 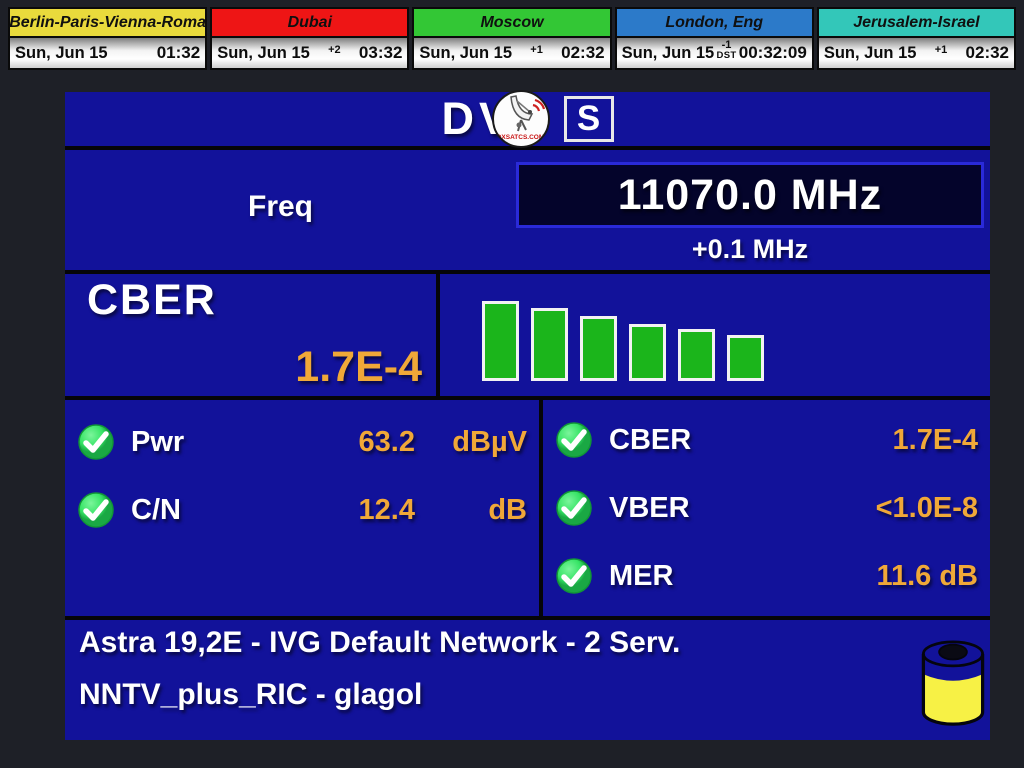 I want to click on signal-bar-graph, so click(x=715, y=335).